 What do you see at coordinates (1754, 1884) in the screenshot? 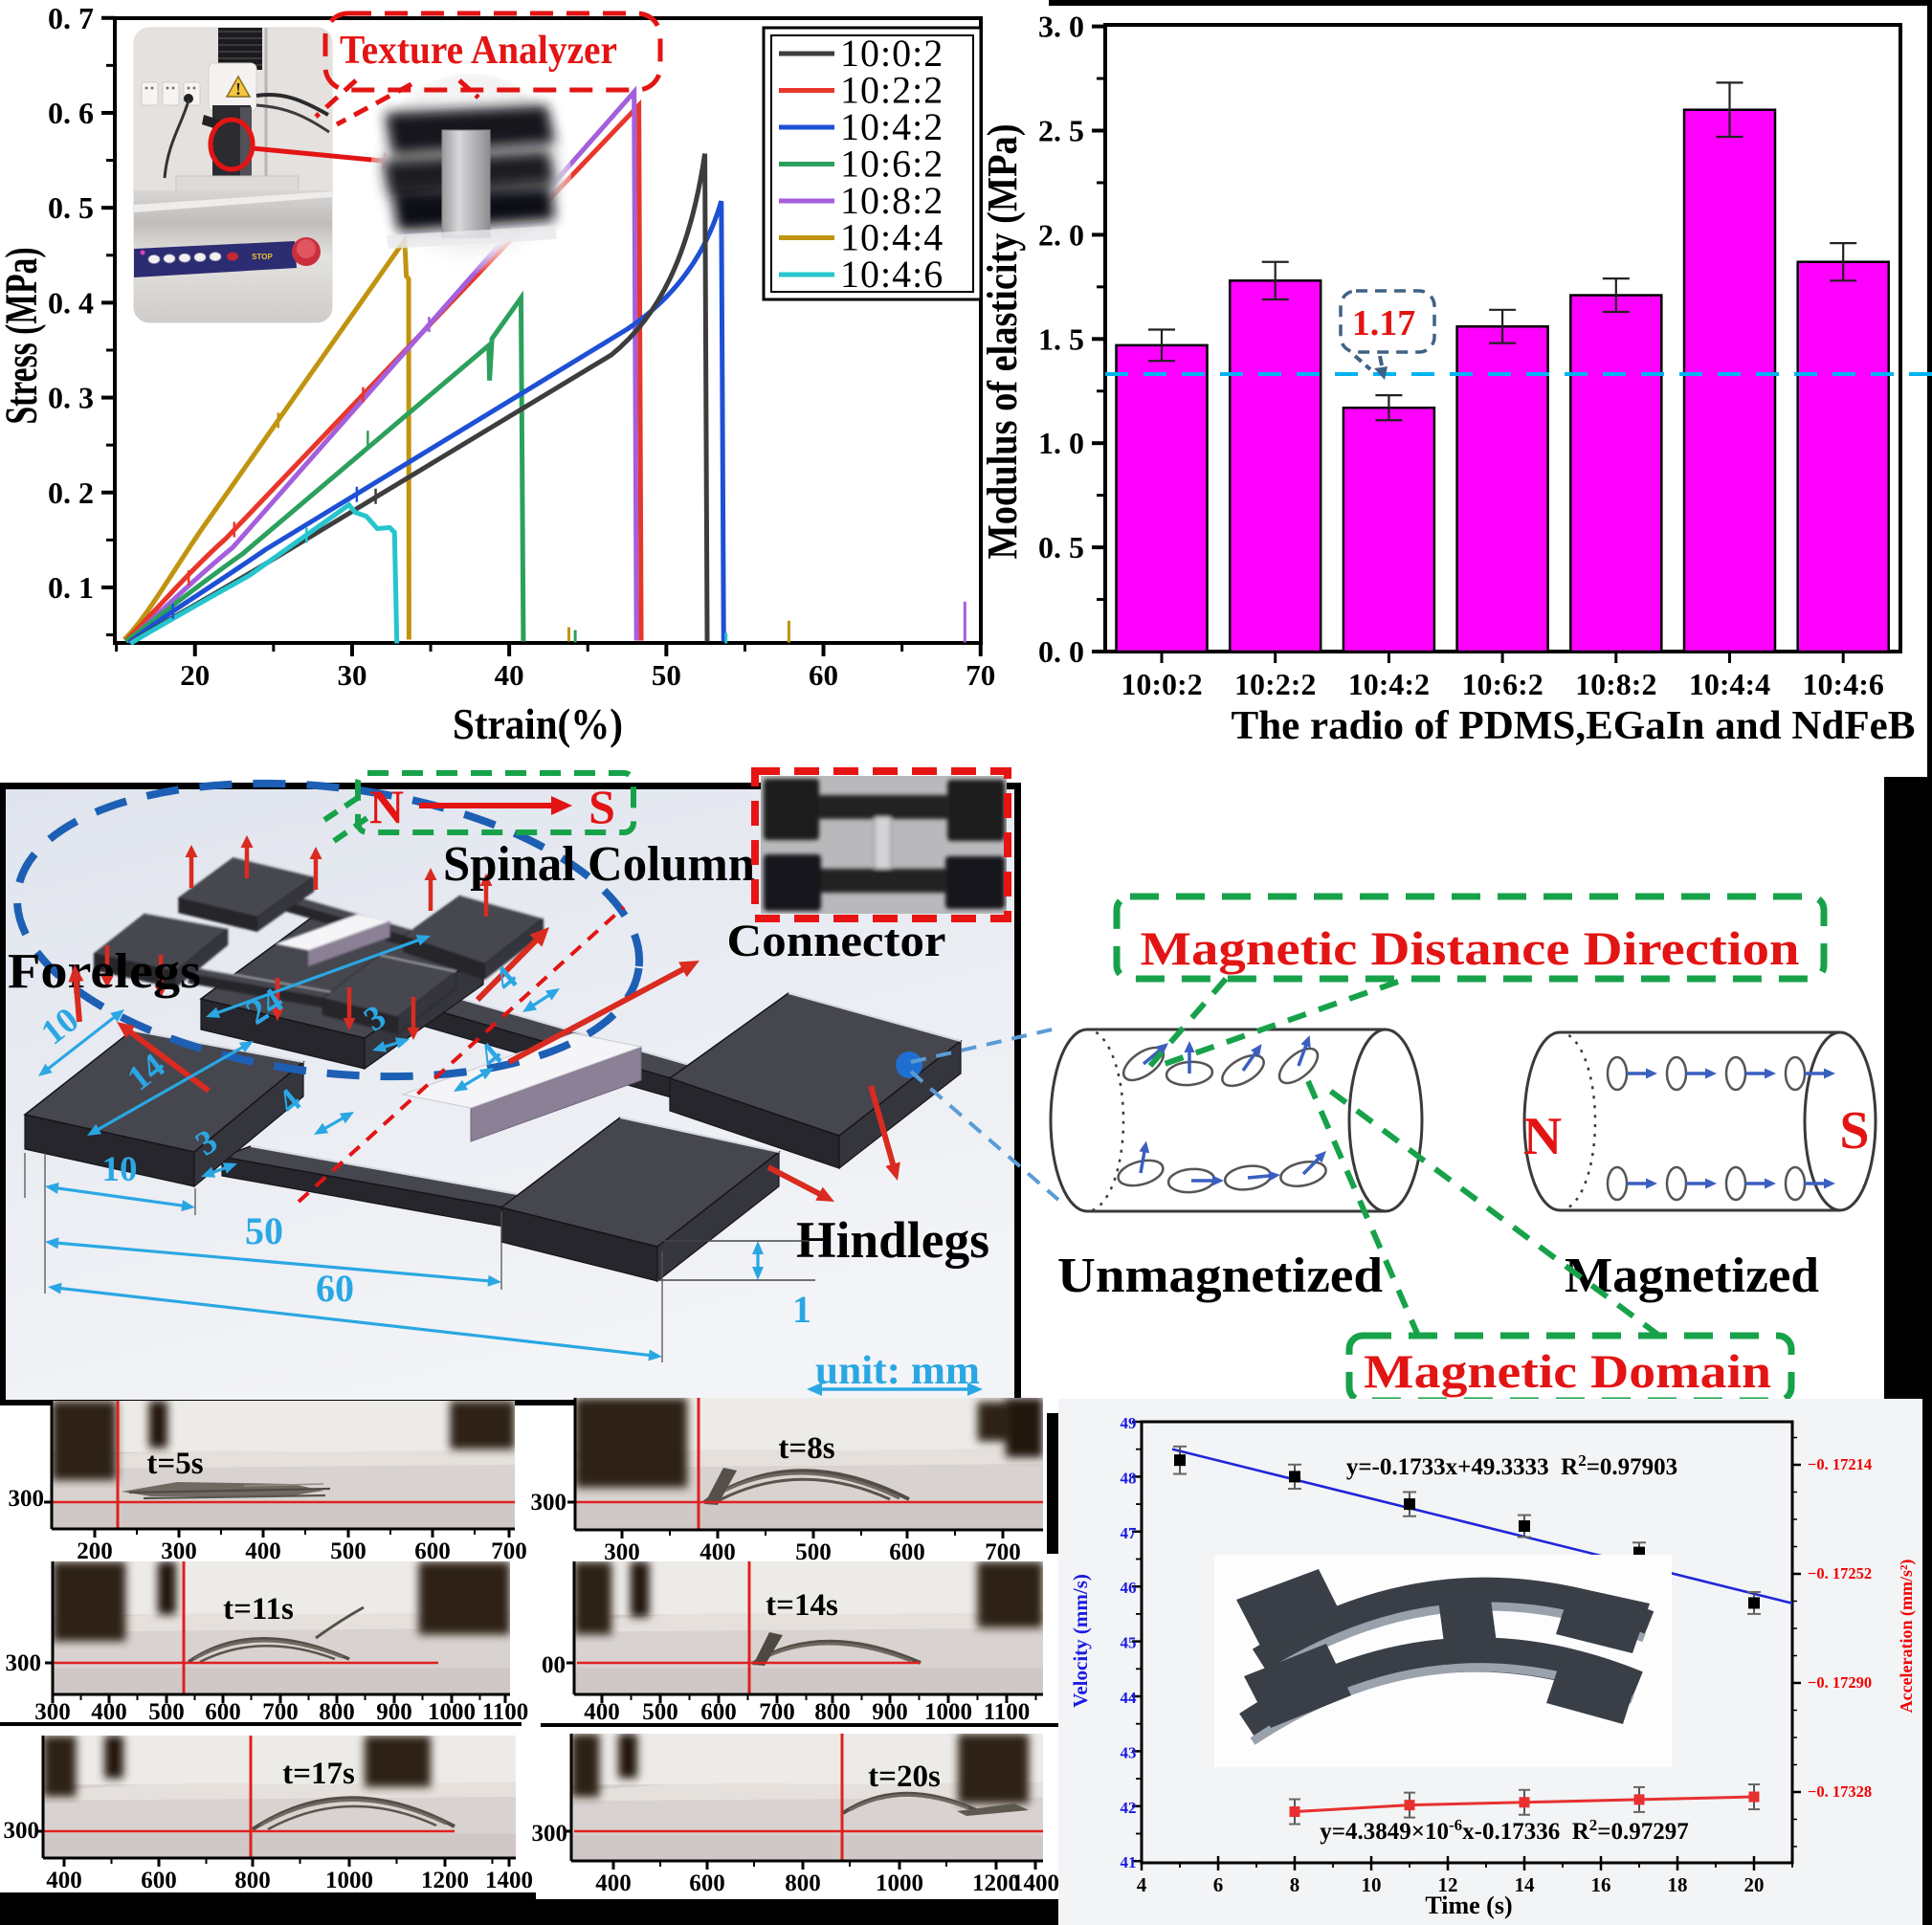
I see `svg-text: 20` at bounding box center [1754, 1884].